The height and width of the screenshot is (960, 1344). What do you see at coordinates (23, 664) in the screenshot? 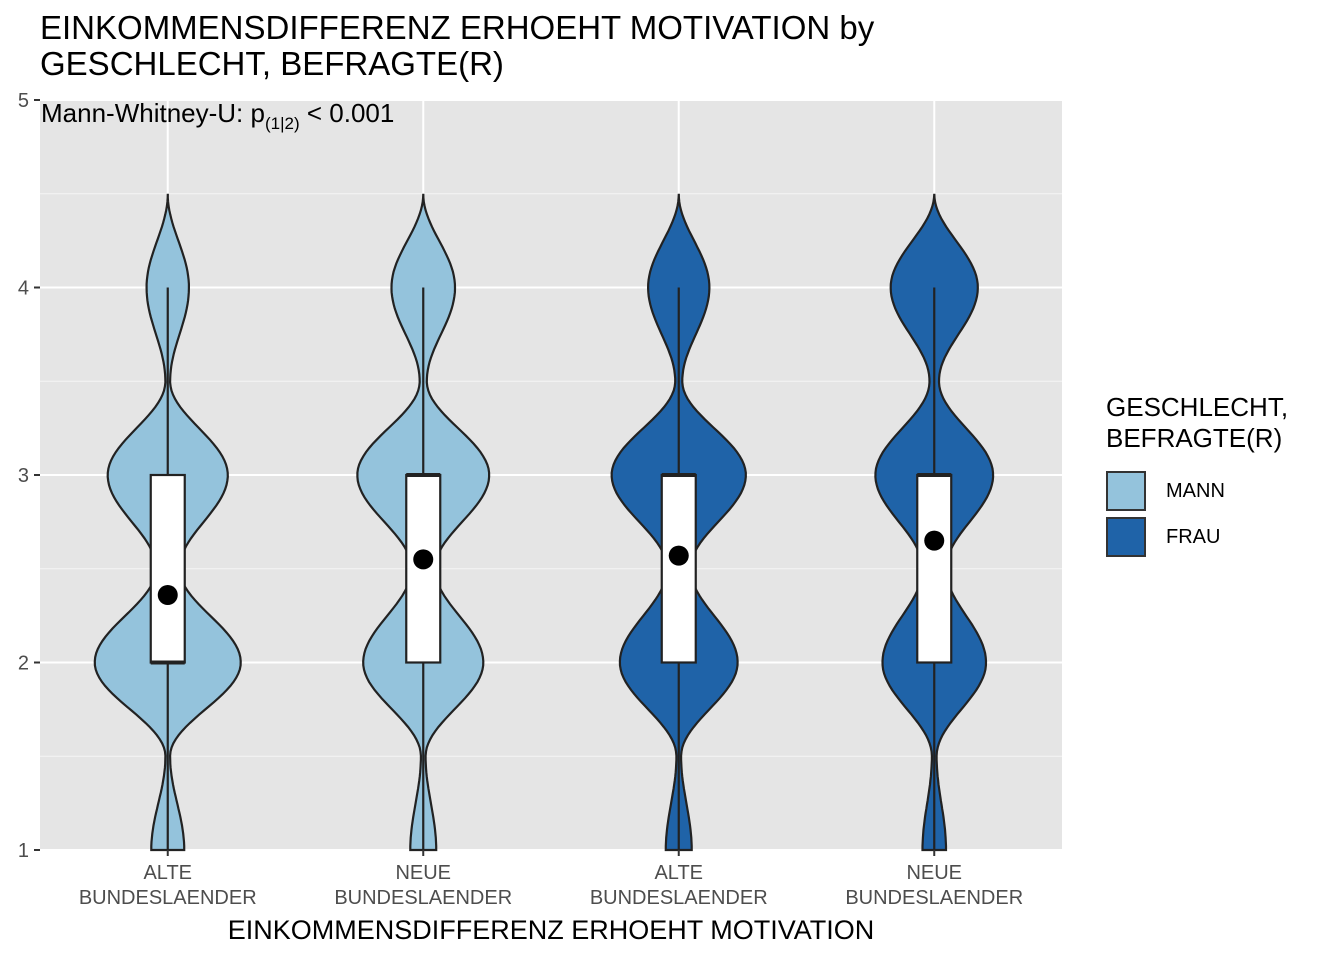
I see `y-tick-label: 2` at bounding box center [23, 664].